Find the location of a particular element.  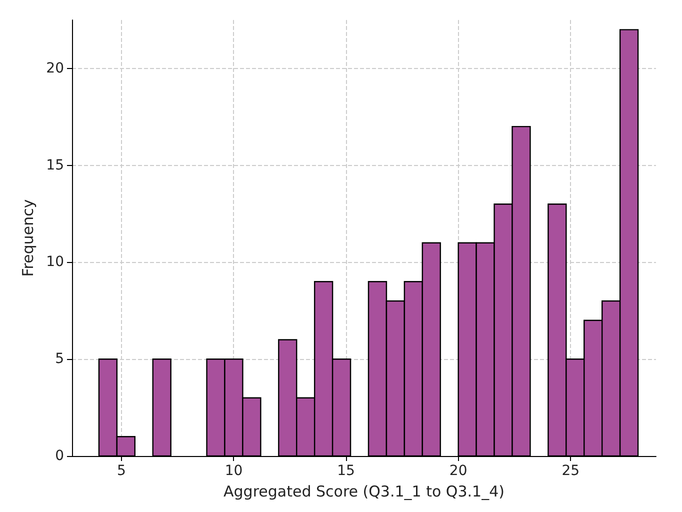

y-tick-label: 10 is located at coordinates (55, 262).